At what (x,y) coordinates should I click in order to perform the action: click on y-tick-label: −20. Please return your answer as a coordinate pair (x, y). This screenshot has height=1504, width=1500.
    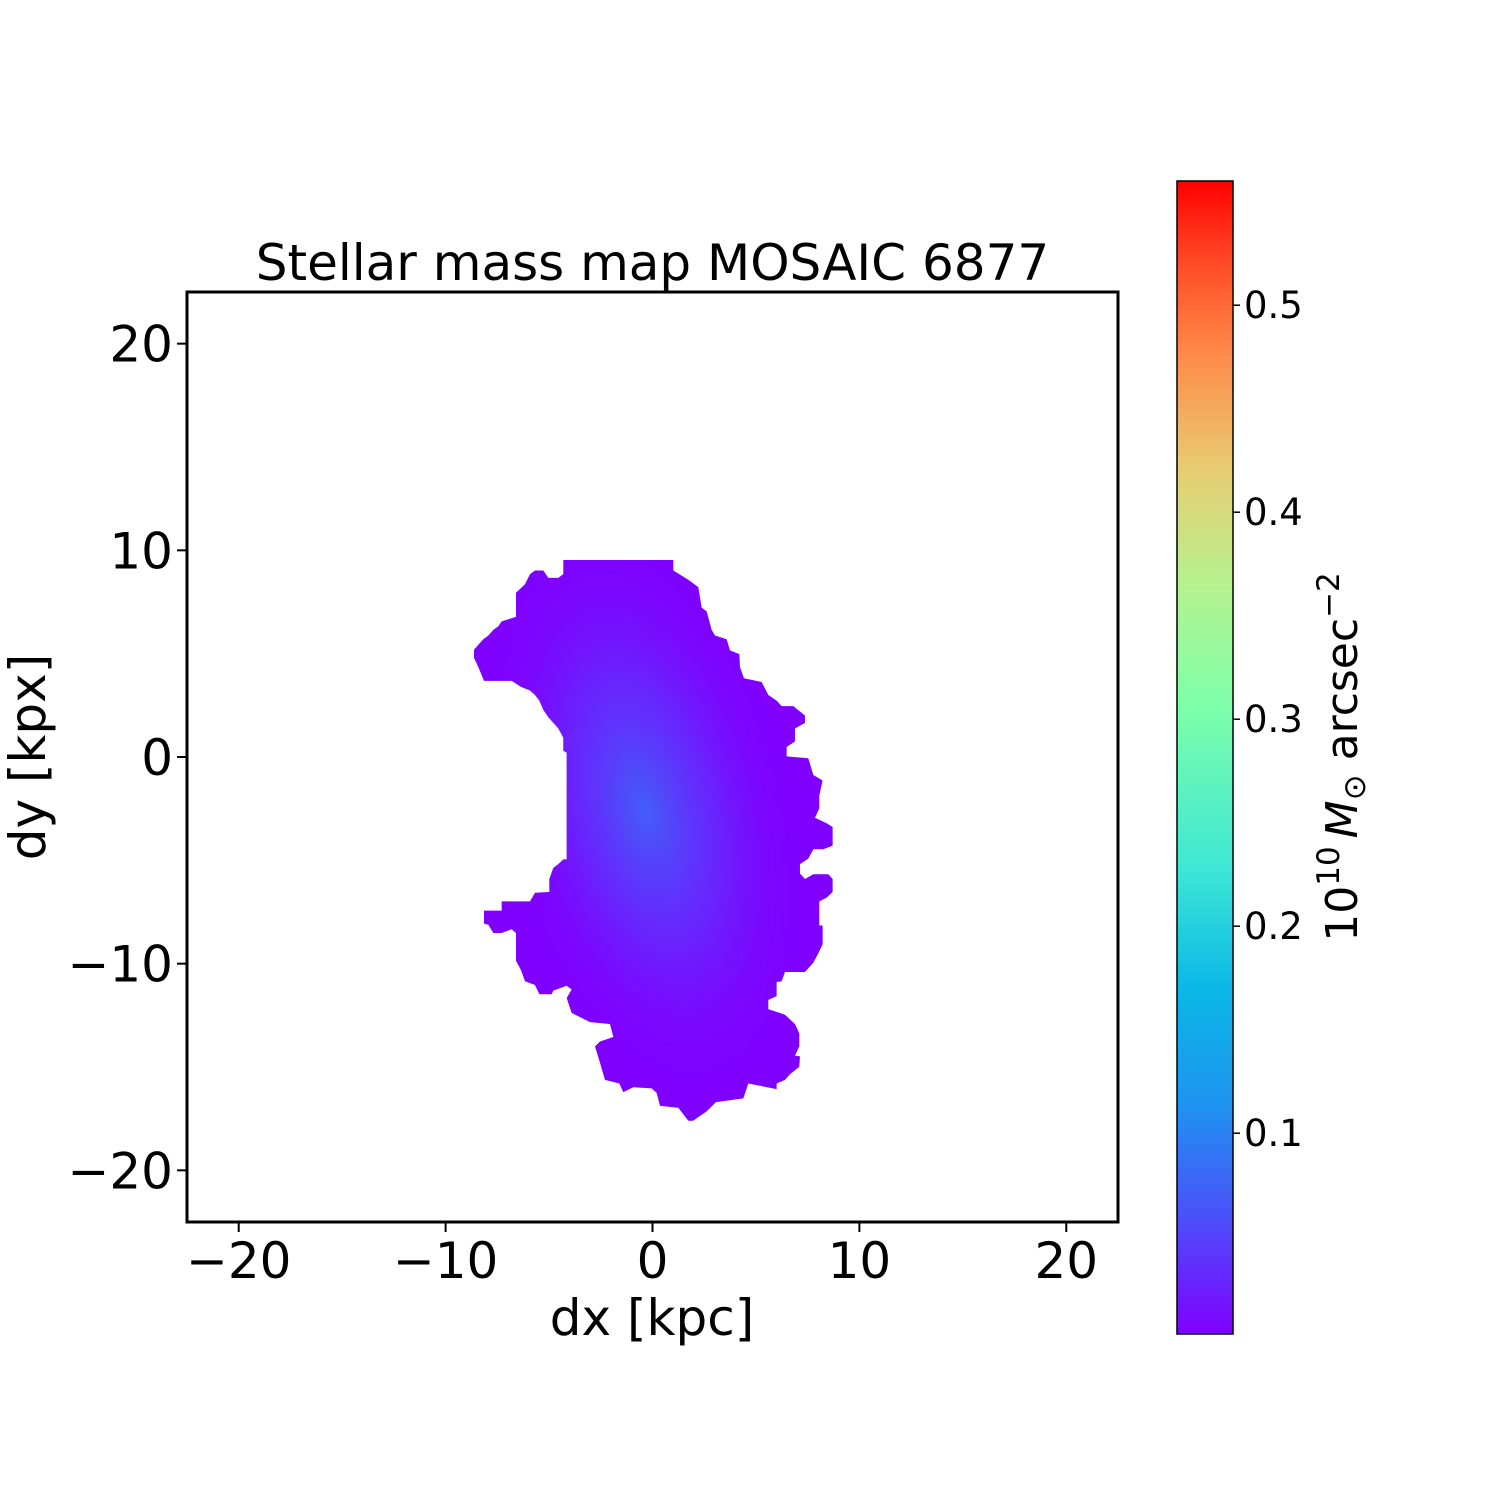
    Looking at the image, I should click on (120, 1171).